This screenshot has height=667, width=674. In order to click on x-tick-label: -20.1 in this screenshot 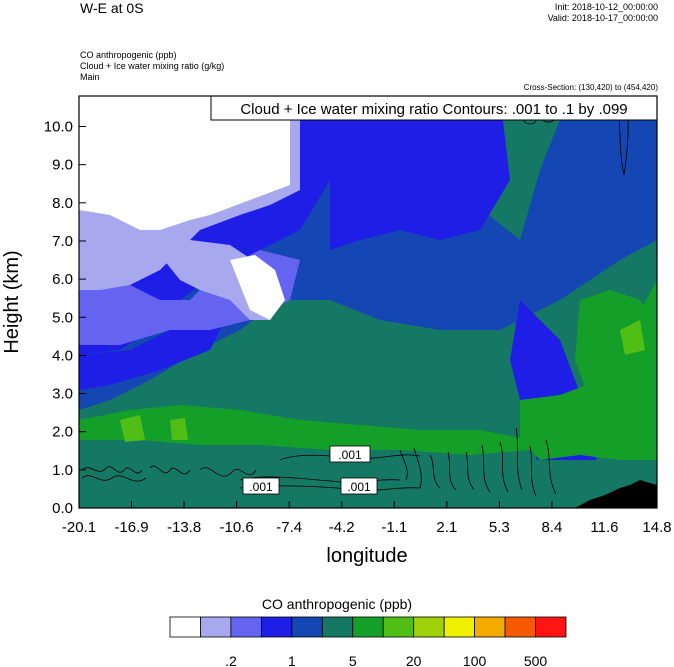, I will do `click(79, 527)`.